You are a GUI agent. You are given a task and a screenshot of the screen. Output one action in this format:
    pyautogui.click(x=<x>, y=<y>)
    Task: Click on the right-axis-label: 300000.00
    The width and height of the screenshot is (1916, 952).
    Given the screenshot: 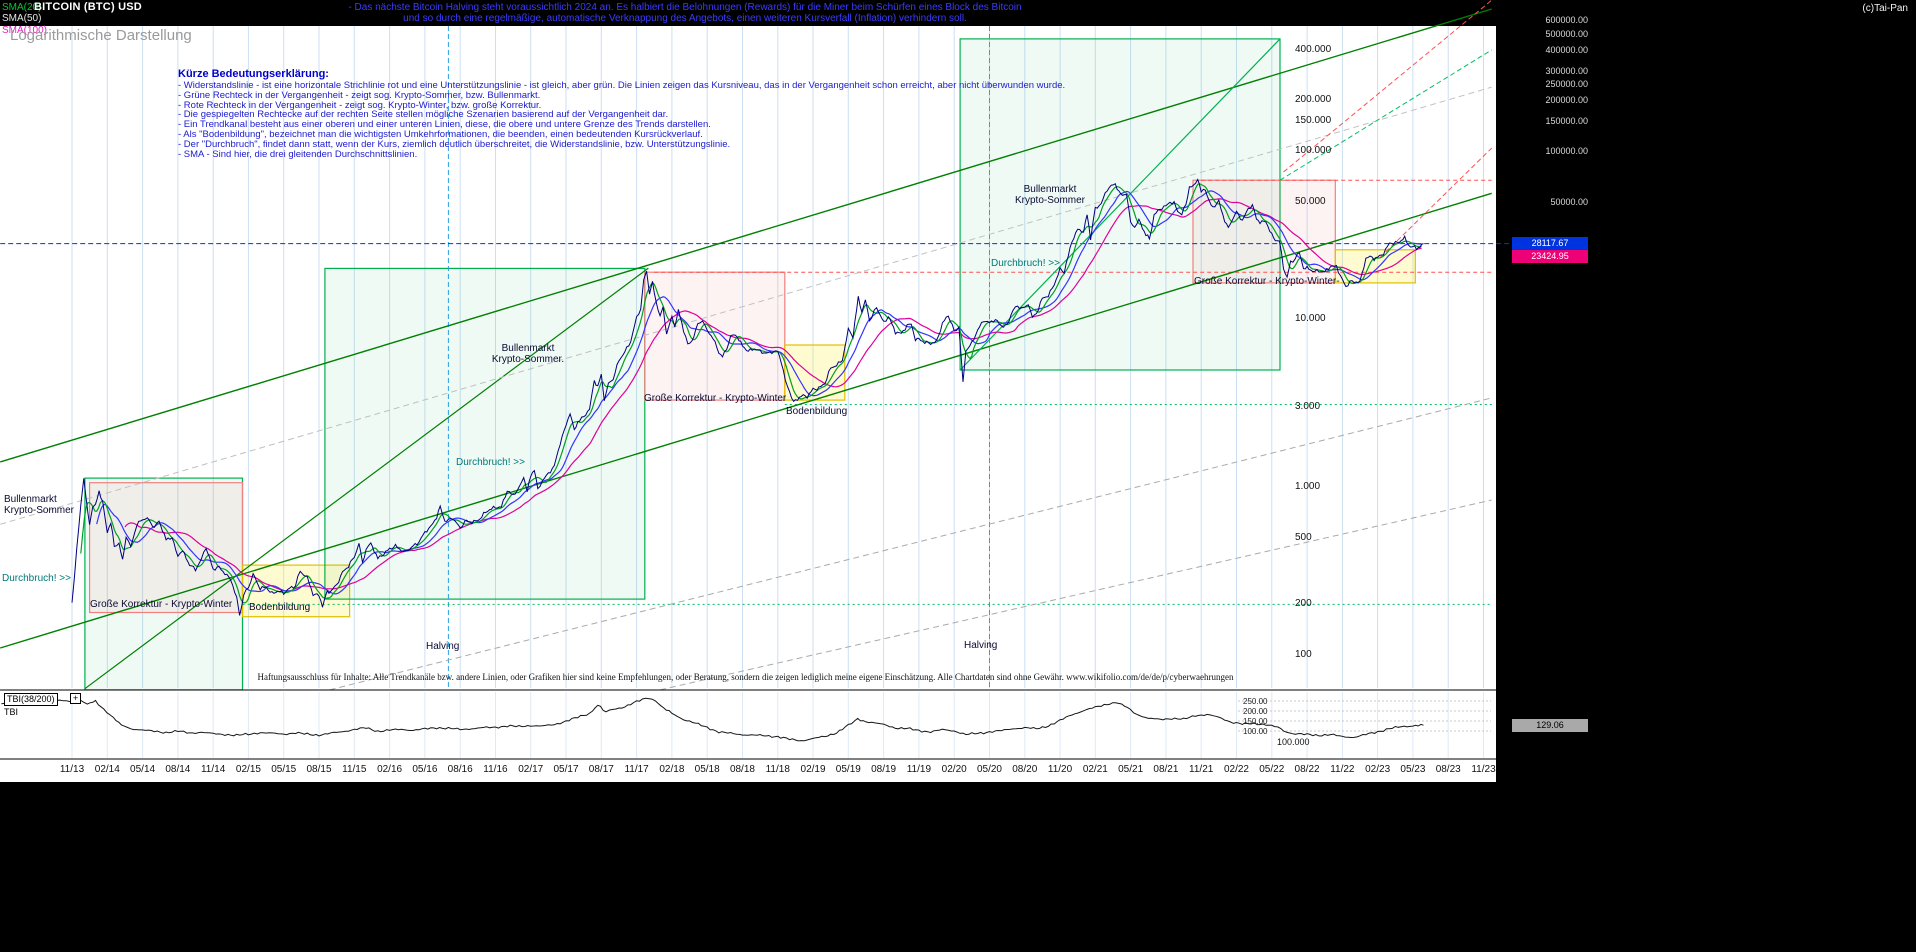 What is the action you would take?
    pyautogui.click(x=1566, y=70)
    